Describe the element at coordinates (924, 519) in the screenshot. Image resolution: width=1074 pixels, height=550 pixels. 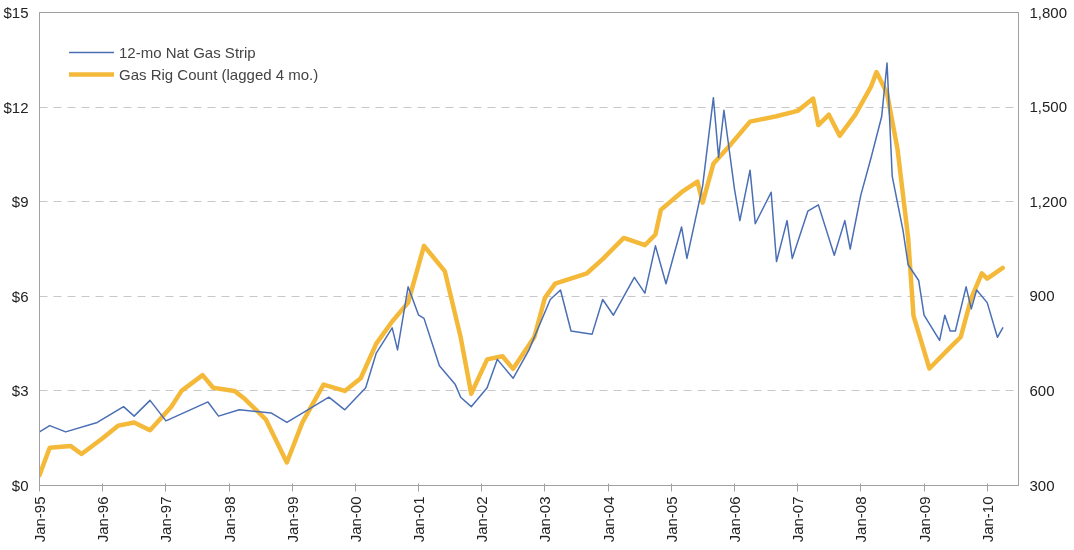
I see `x-tick-label: Jan-09` at that location.